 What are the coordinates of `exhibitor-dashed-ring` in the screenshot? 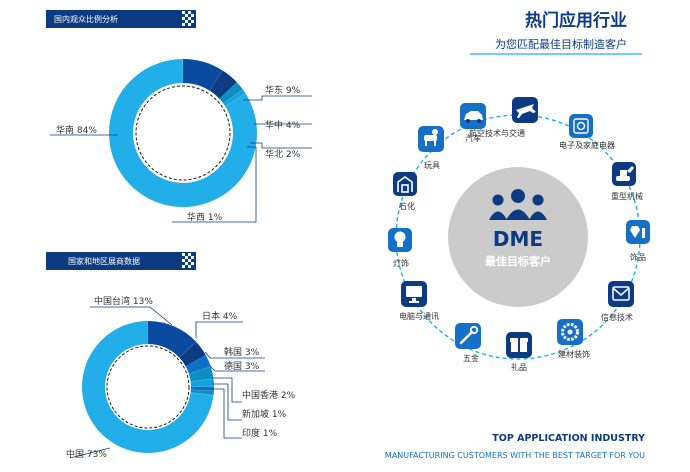 It's located at (148, 387).